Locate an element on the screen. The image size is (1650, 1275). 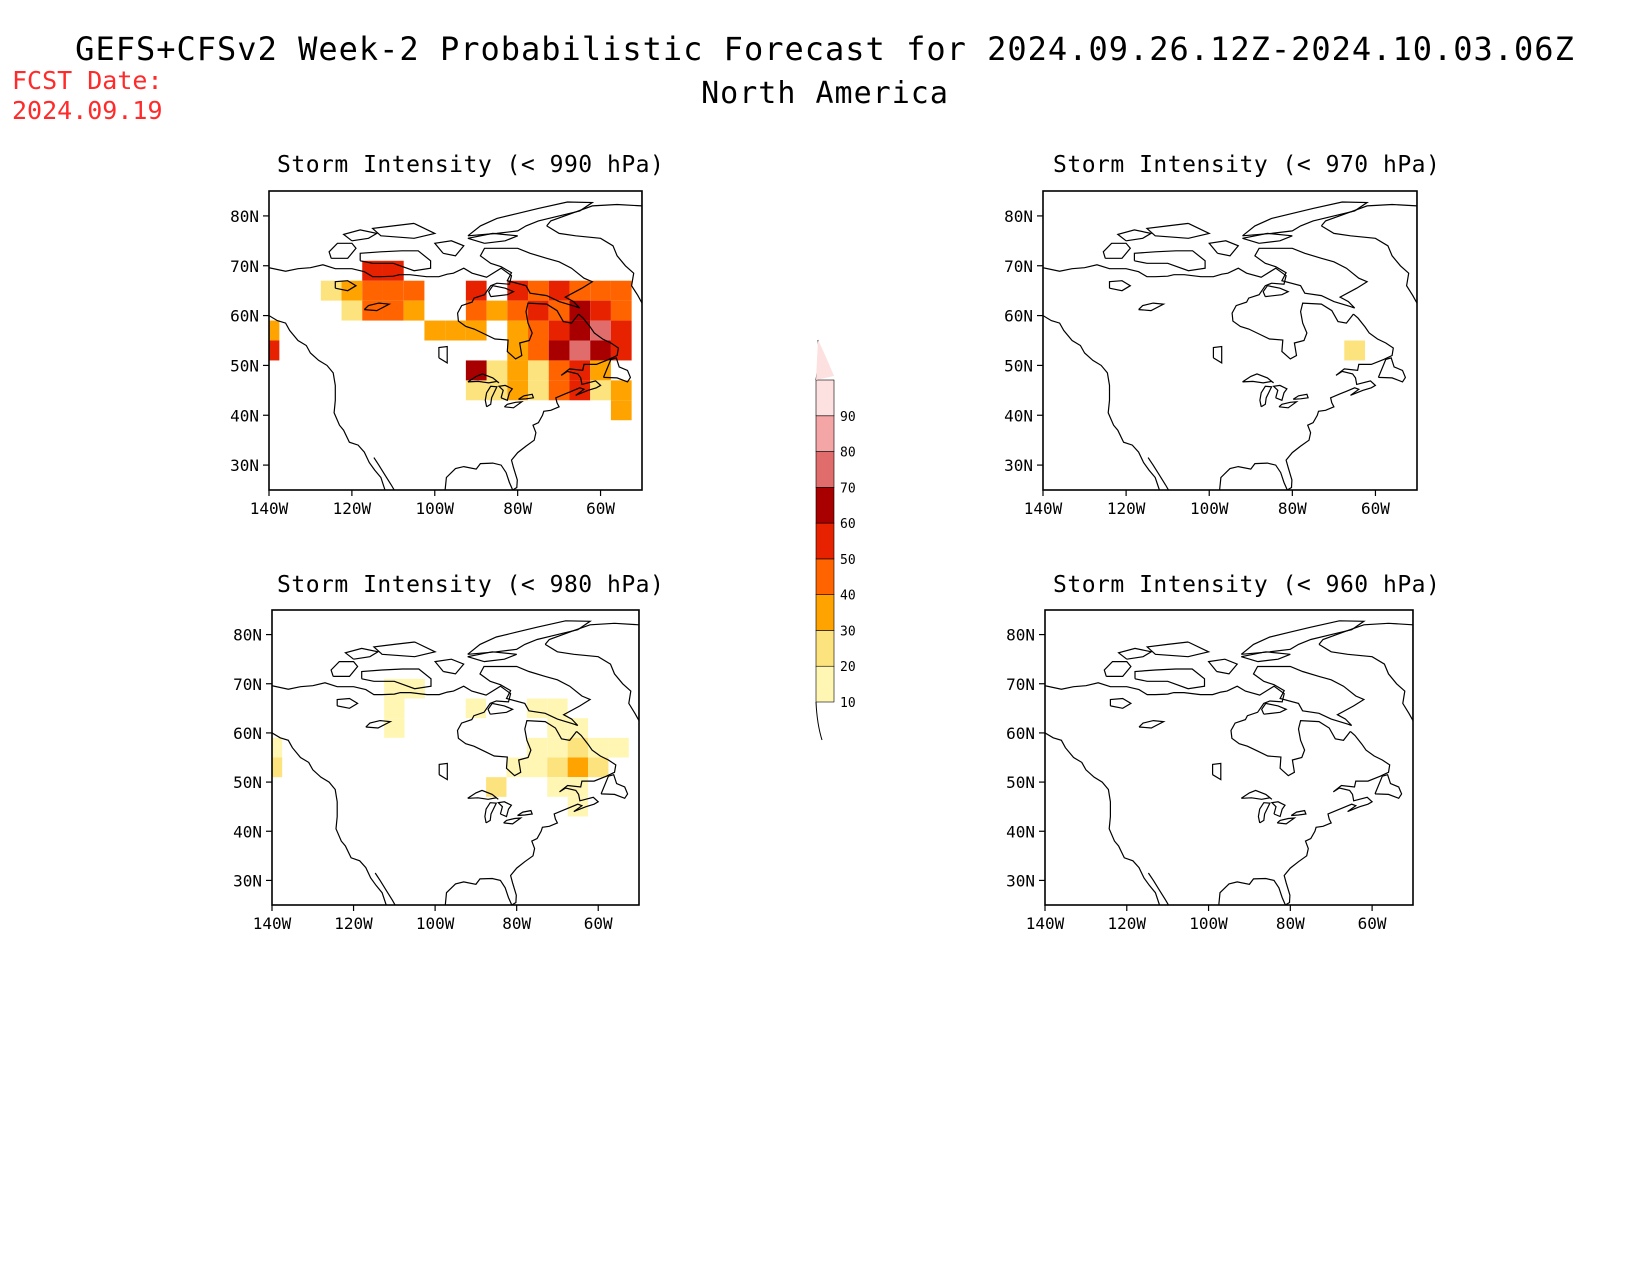
map-panel-p990: 80N 70N 60N 50N 40N 30N 140W 120W 100W 80W 60W is located at coordinates (436, 354).